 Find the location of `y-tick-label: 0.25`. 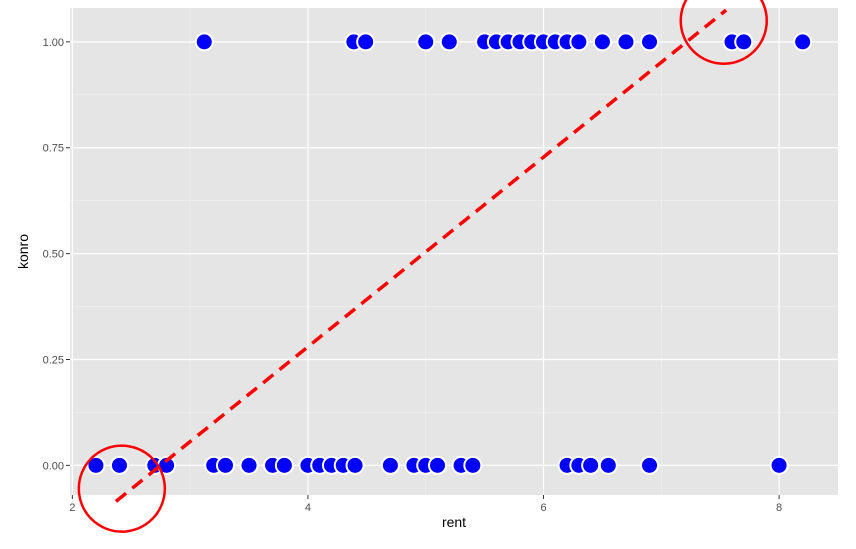

y-tick-label: 0.25 is located at coordinates (53, 360).